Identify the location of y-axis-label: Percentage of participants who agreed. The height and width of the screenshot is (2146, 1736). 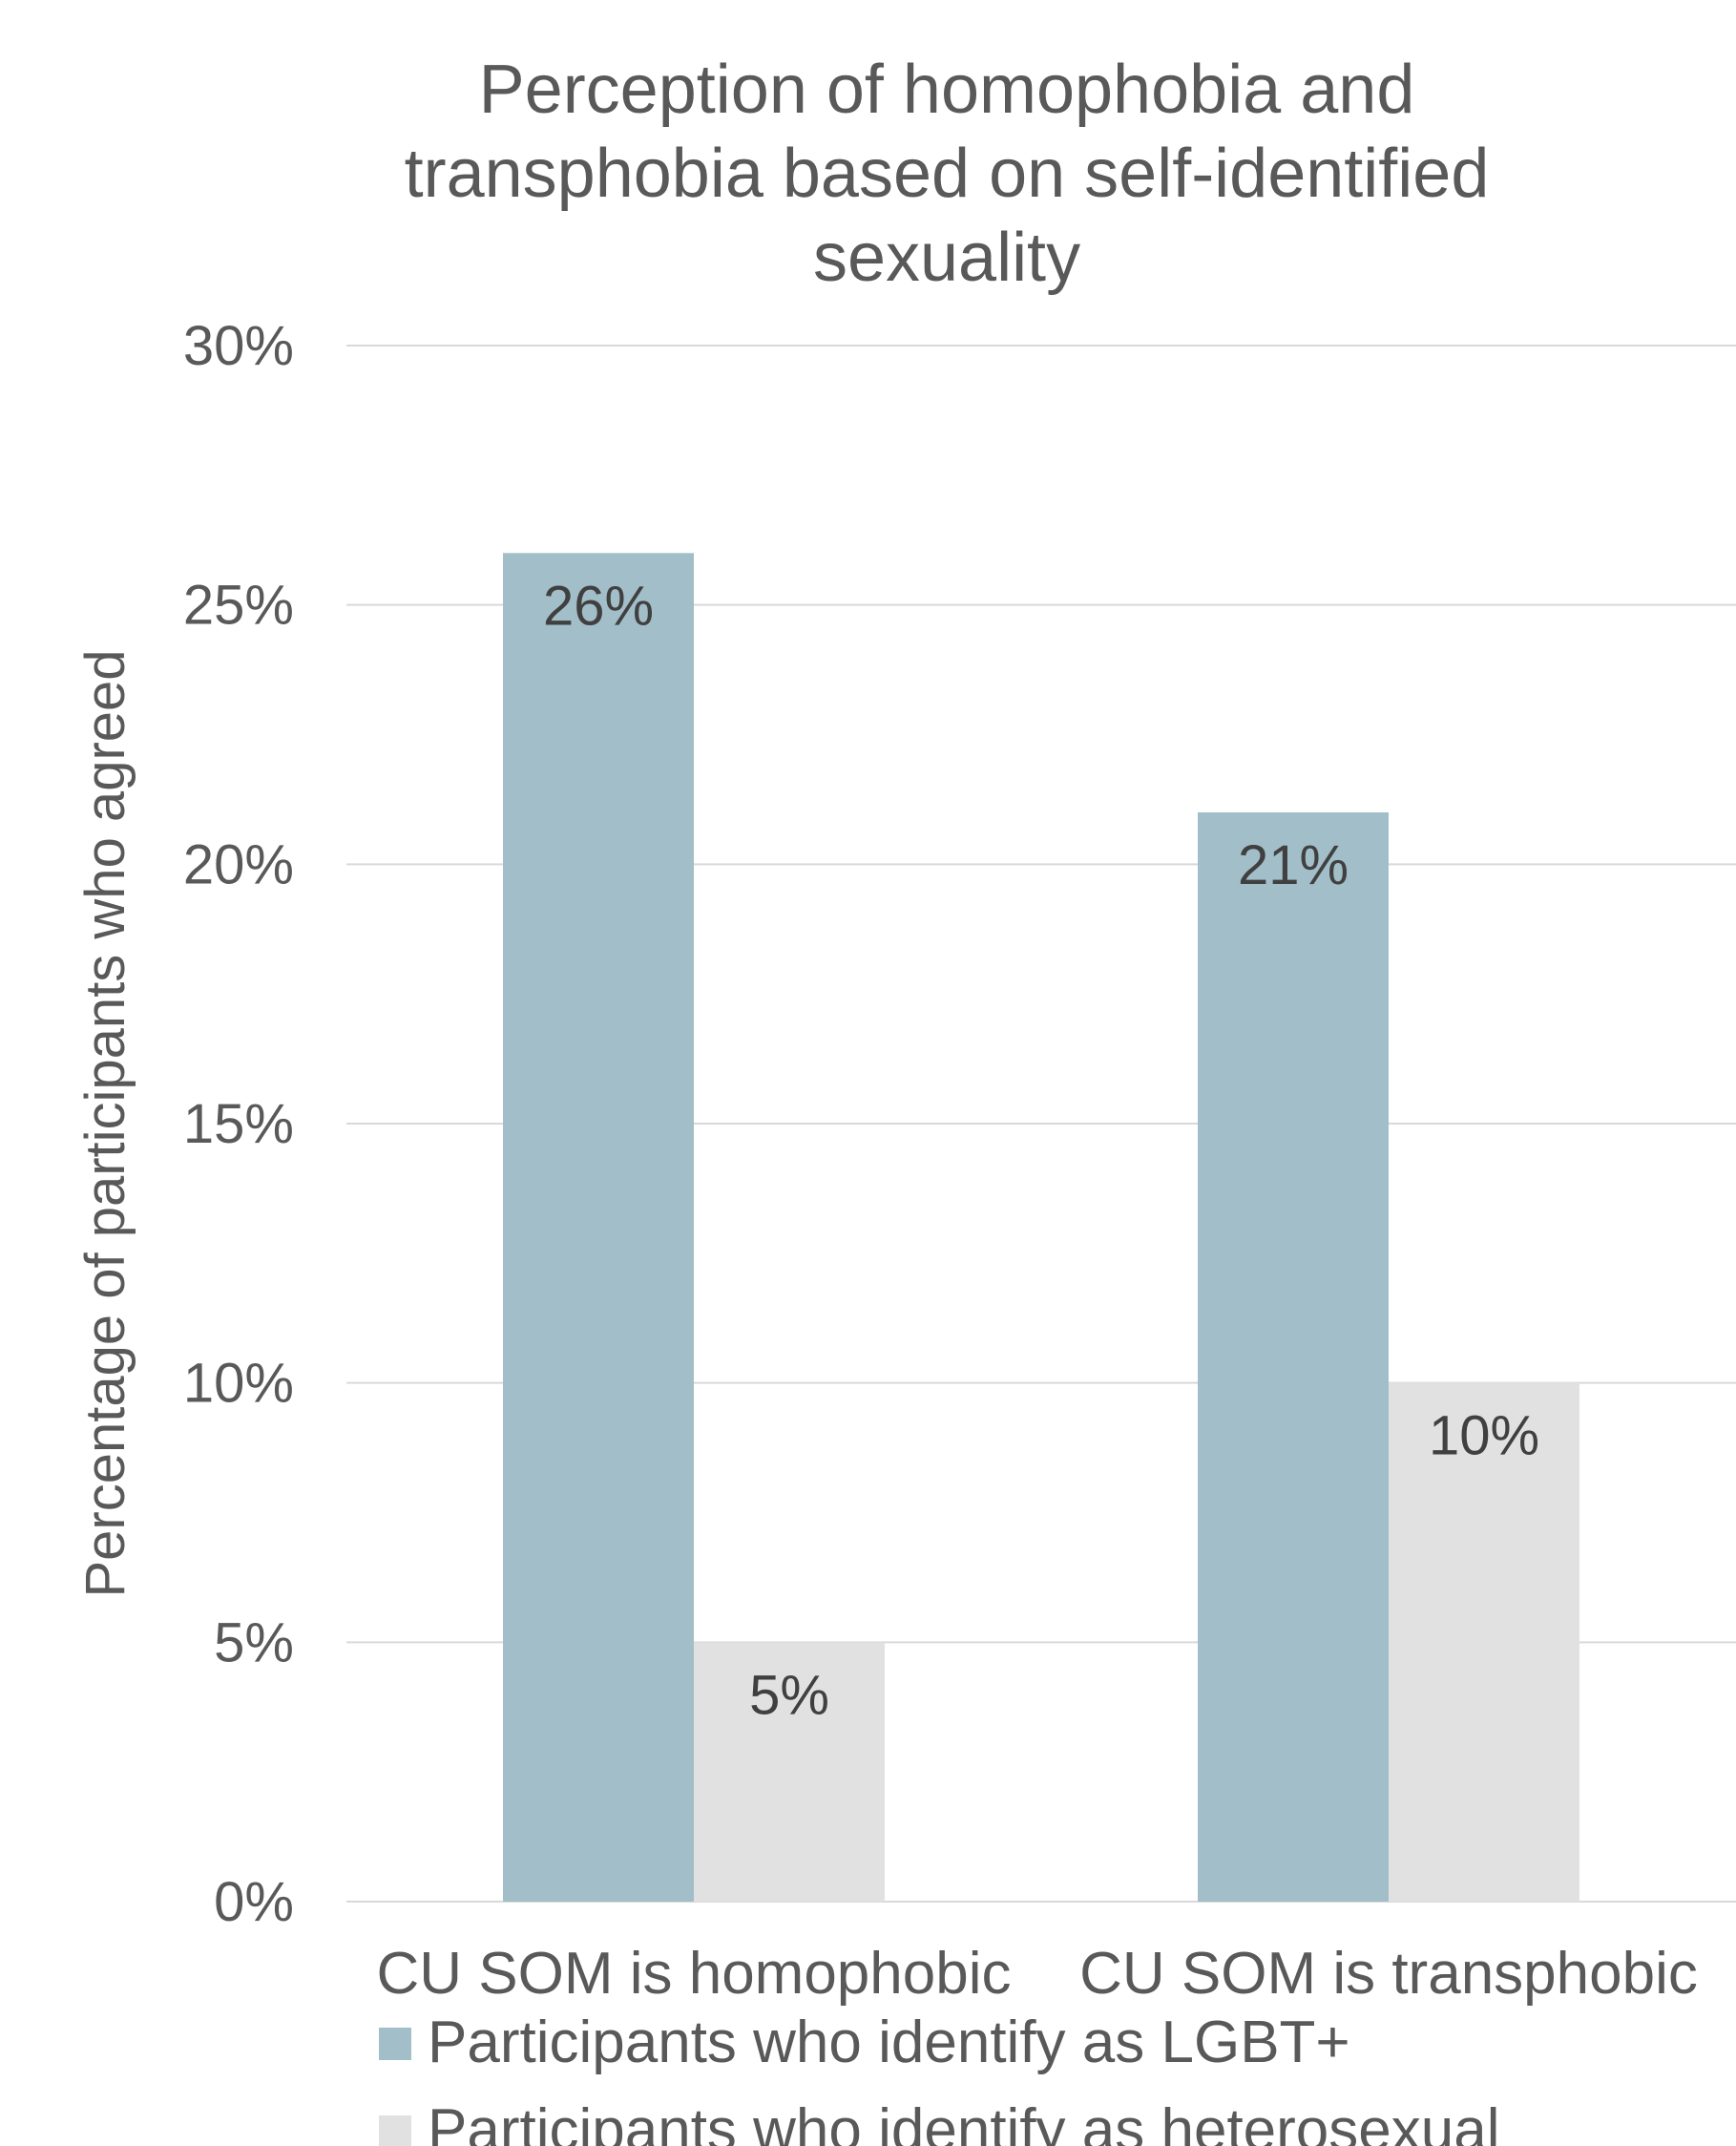
(105, 1123).